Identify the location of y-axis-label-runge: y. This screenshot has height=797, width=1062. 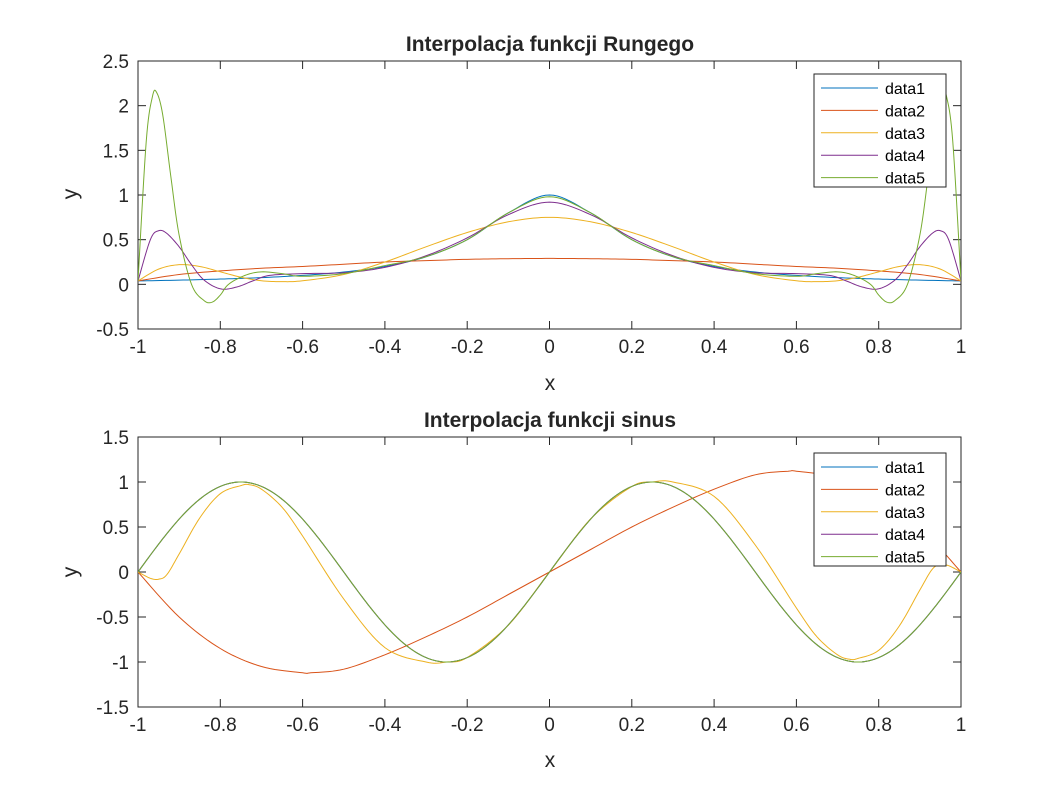
(70, 193).